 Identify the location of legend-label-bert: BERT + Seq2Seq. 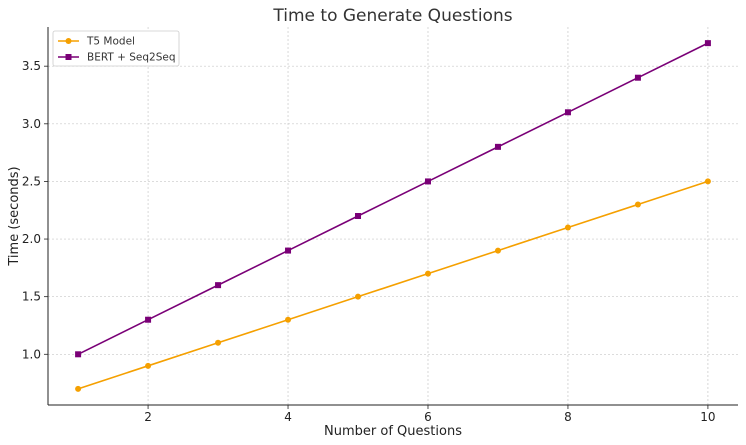
(131, 58).